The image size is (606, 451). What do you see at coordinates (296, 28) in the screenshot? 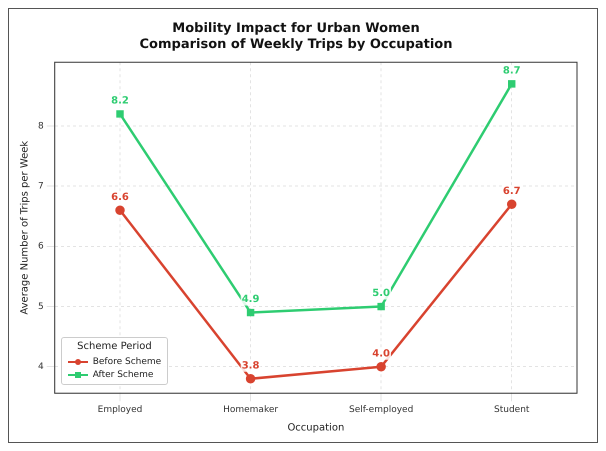
I see `chart-title: Mobility Impact for Urban Women` at bounding box center [296, 28].